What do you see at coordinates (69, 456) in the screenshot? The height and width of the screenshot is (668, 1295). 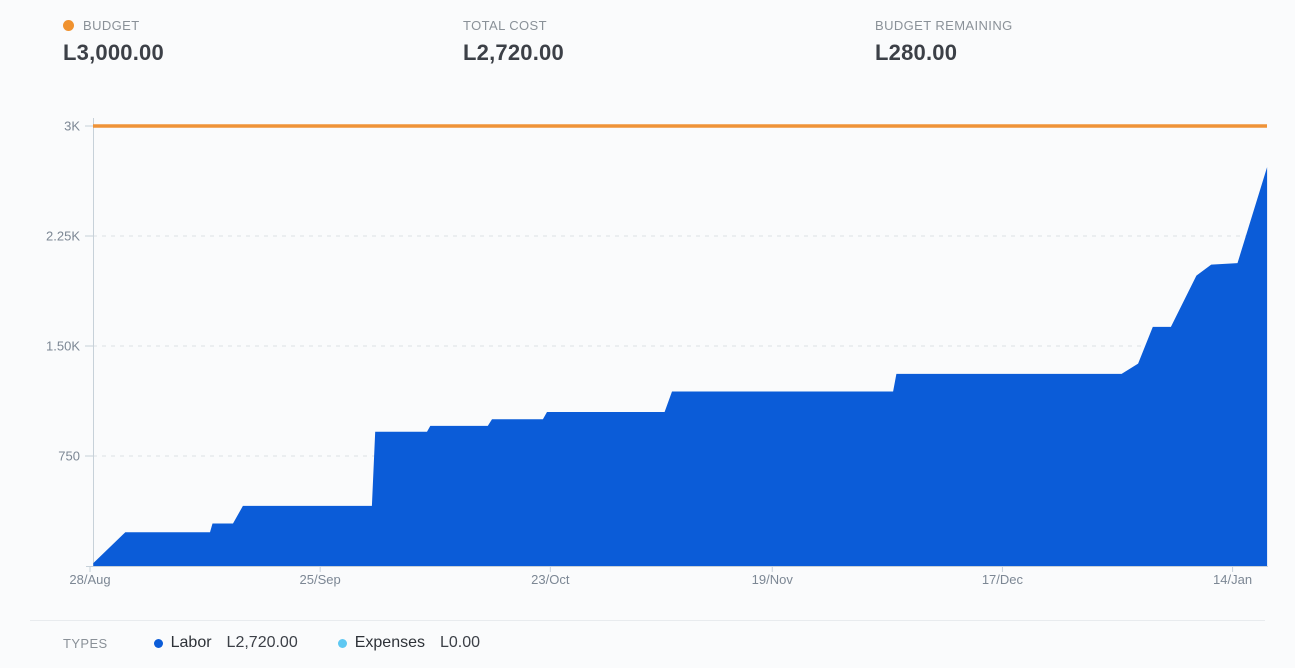 I see `y-axis-label: 750` at bounding box center [69, 456].